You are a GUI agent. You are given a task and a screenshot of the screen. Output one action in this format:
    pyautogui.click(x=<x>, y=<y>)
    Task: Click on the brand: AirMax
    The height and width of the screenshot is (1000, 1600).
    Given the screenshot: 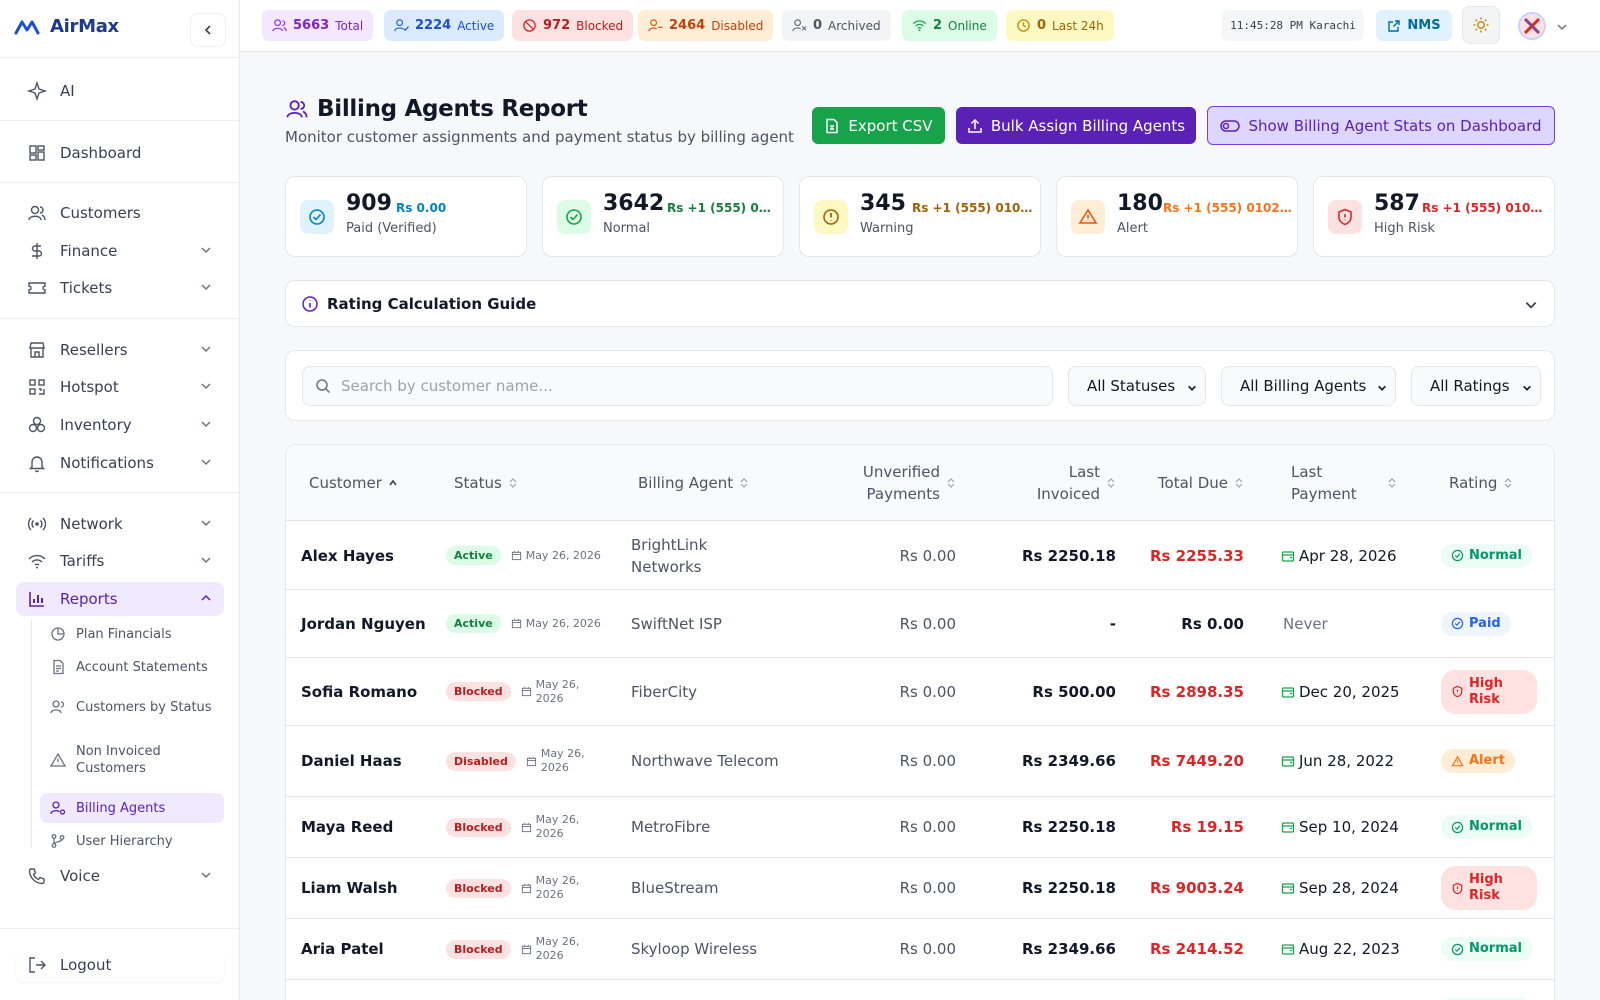 What is the action you would take?
    pyautogui.click(x=66, y=26)
    